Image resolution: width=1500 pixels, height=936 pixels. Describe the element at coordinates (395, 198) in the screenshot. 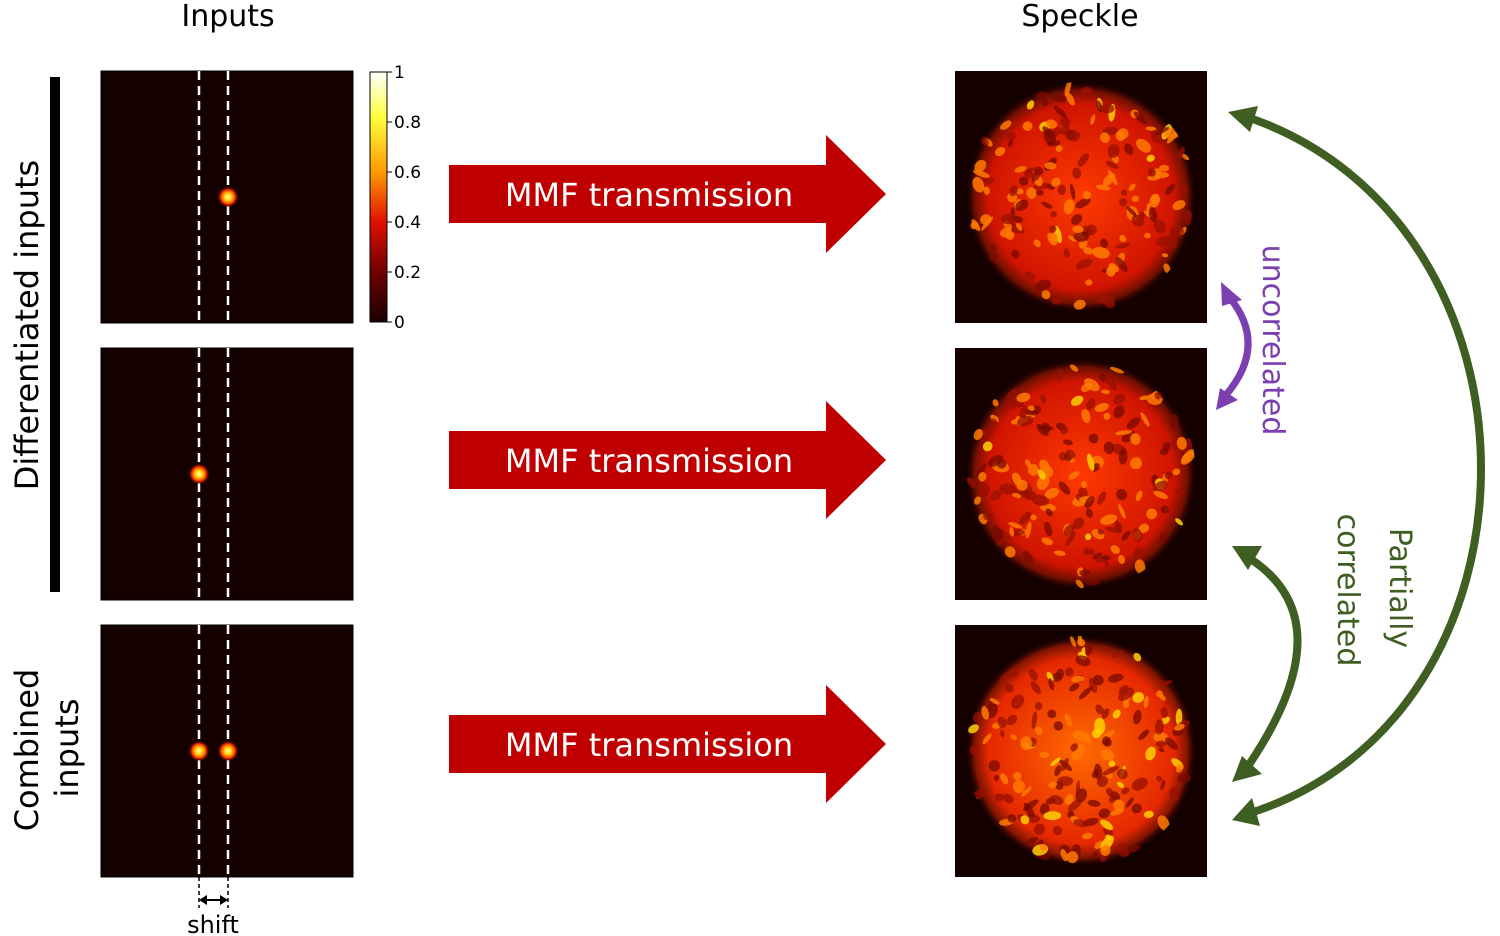

I see `colorbar: 1 0.8 0.6 0.4 0.2 0` at that location.